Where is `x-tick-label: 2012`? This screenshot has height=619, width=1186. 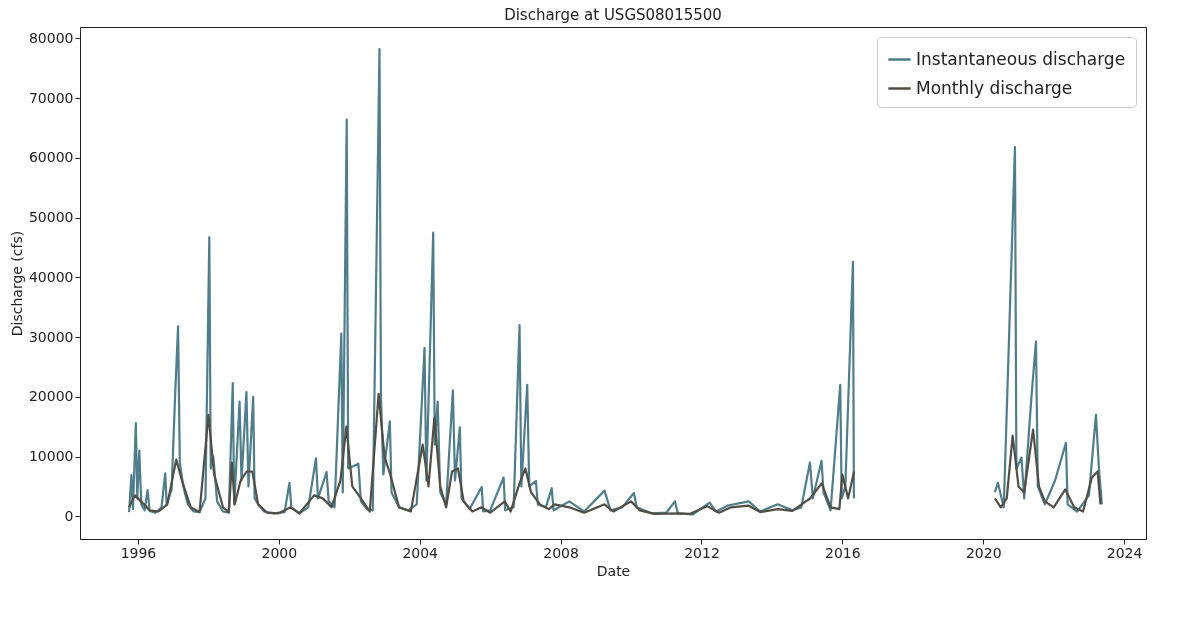
x-tick-label: 2012 is located at coordinates (702, 552).